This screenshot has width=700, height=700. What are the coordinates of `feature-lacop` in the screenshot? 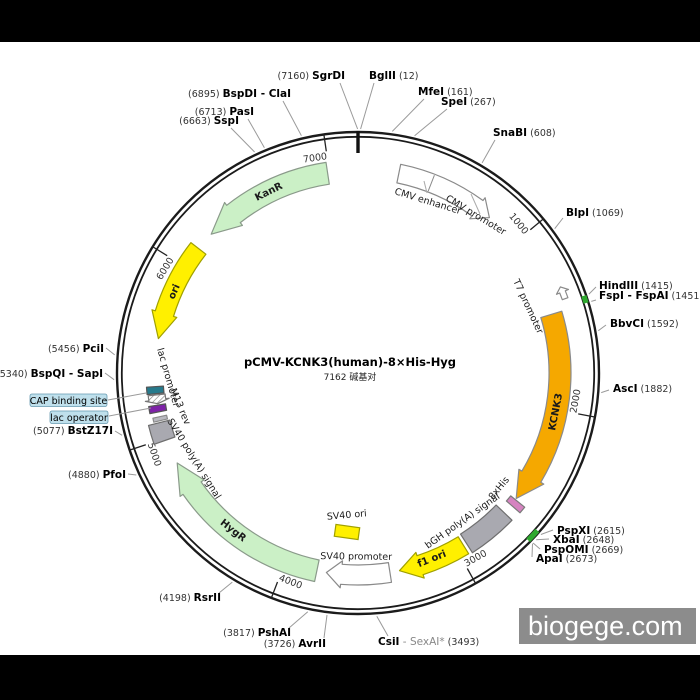 It's located at (158, 409).